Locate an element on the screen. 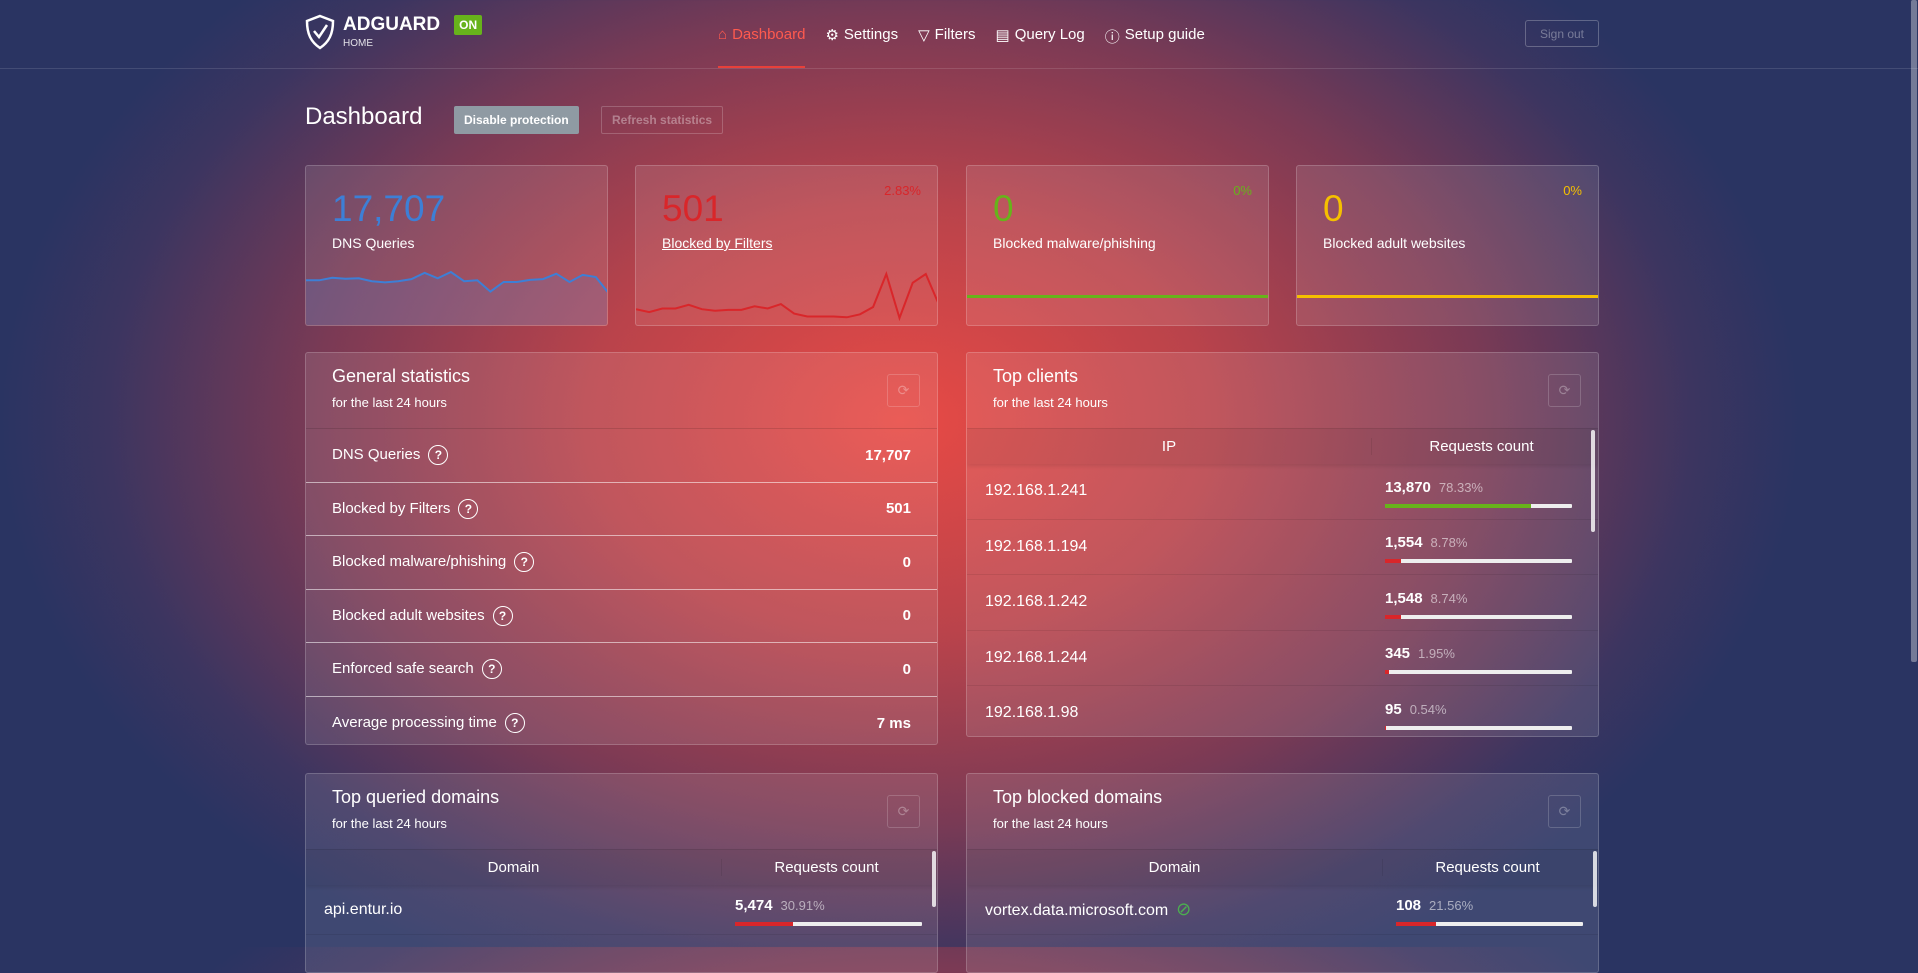 The height and width of the screenshot is (973, 1918). domain-name: vortex.data.microsoft.com ⊘ is located at coordinates (1174, 909).